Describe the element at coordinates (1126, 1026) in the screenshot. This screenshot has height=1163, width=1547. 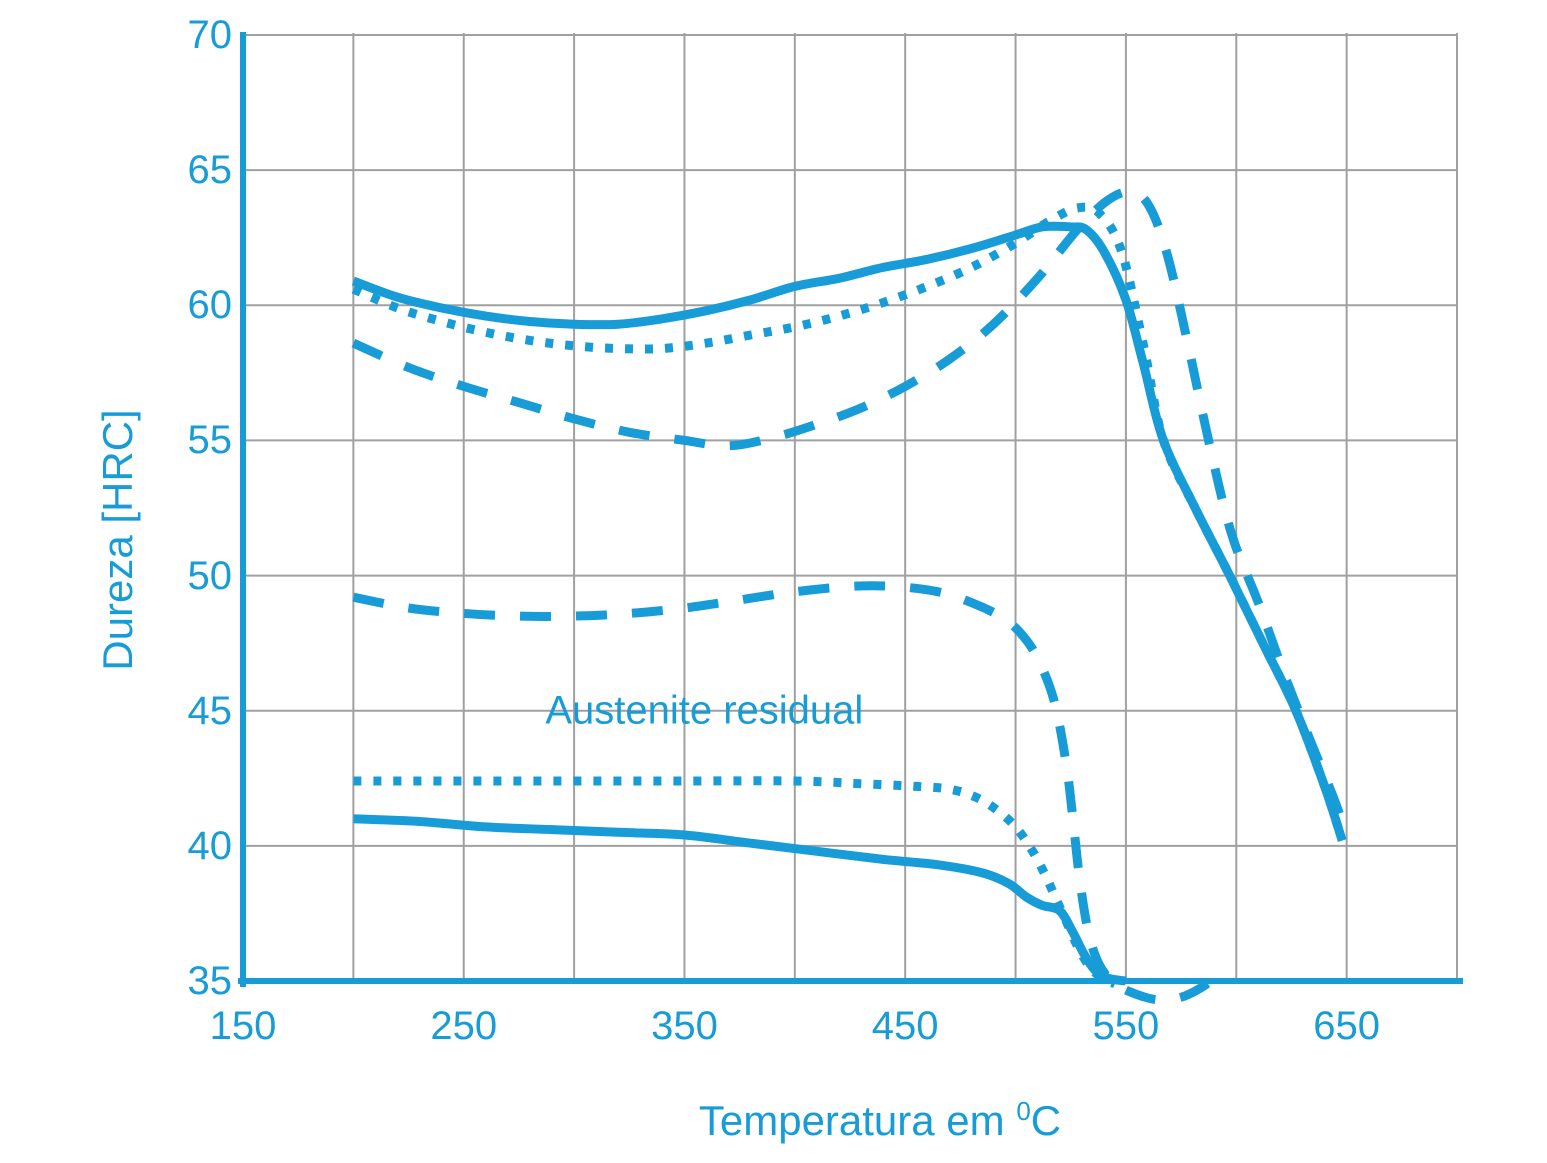
I see `x-tick-label: 550` at that location.